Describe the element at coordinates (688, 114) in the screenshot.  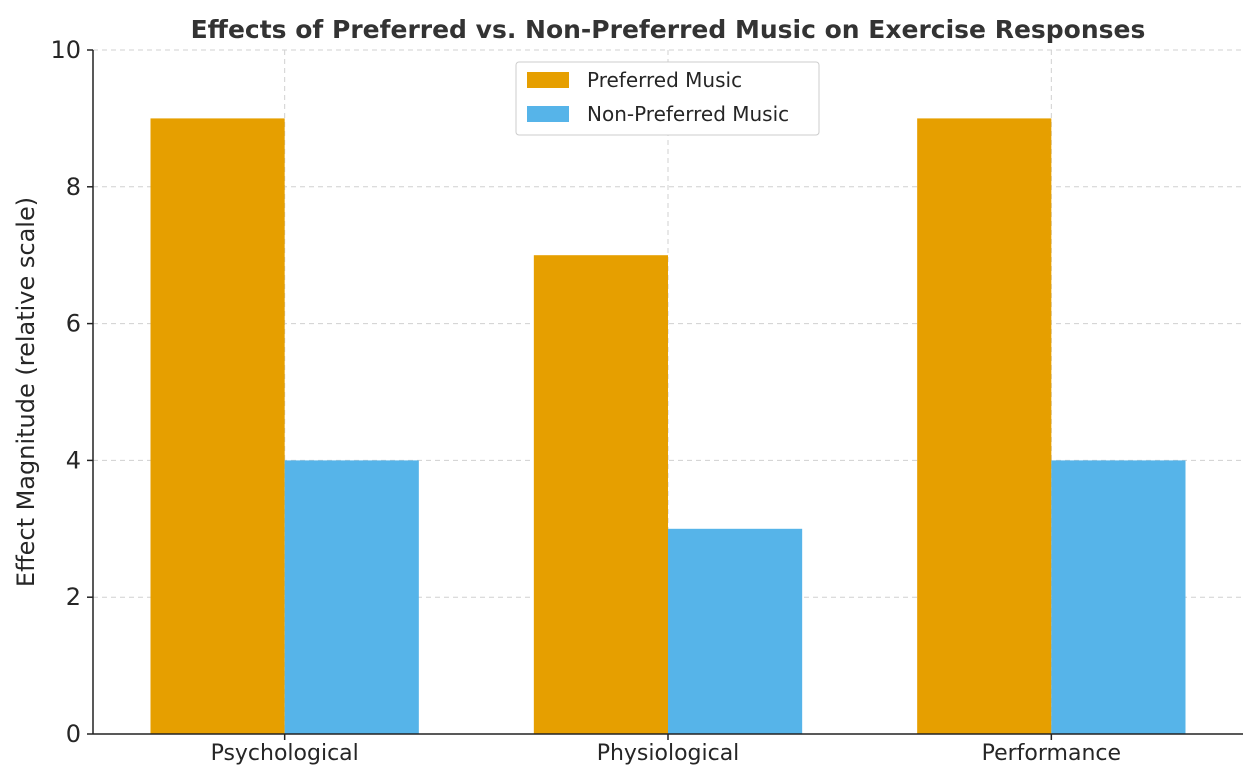
I see `legend-label-non-preferred: Non-Preferred Music` at that location.